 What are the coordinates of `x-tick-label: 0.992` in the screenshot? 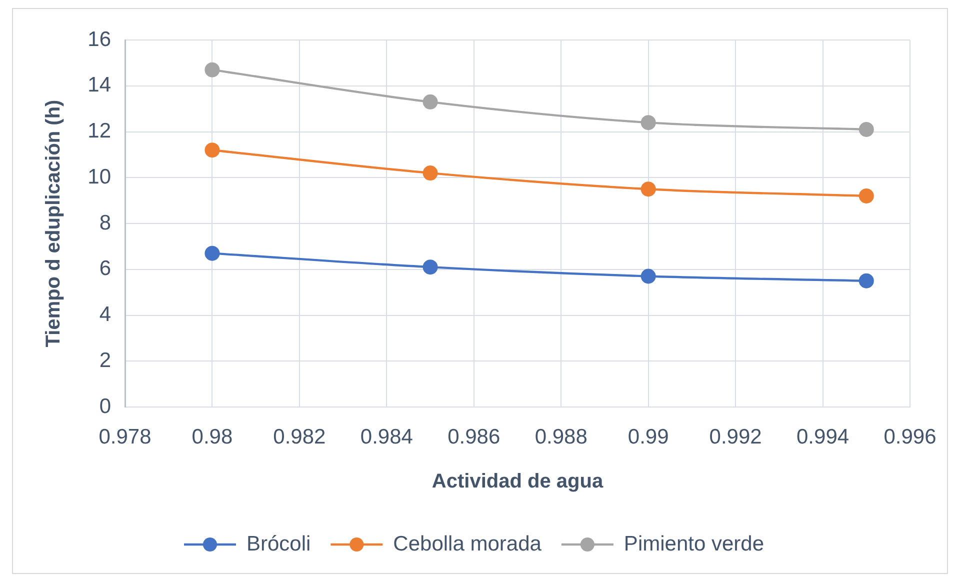 It's located at (735, 436).